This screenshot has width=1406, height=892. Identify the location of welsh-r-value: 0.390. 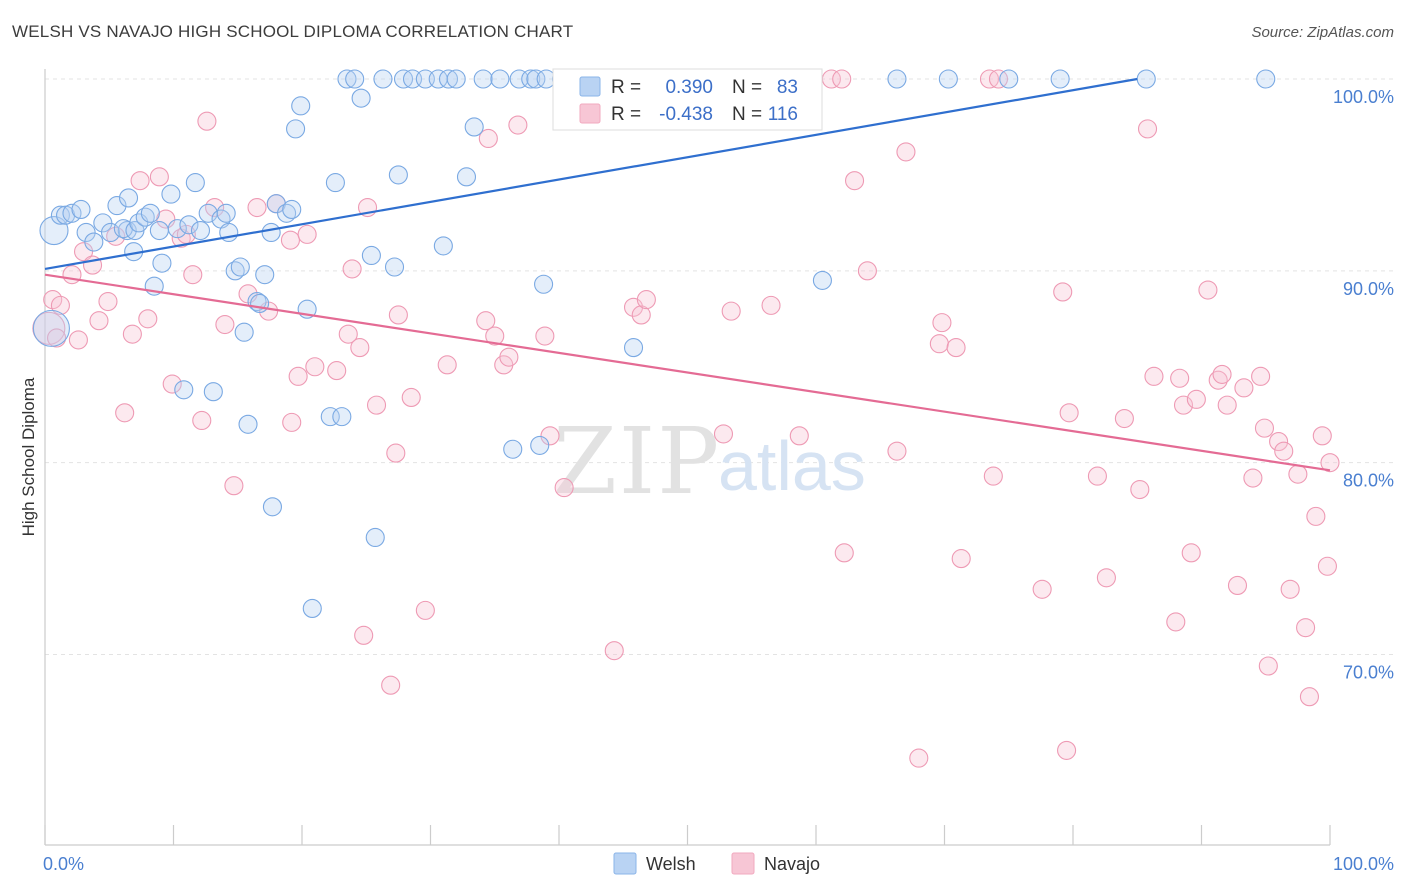
(689, 87).